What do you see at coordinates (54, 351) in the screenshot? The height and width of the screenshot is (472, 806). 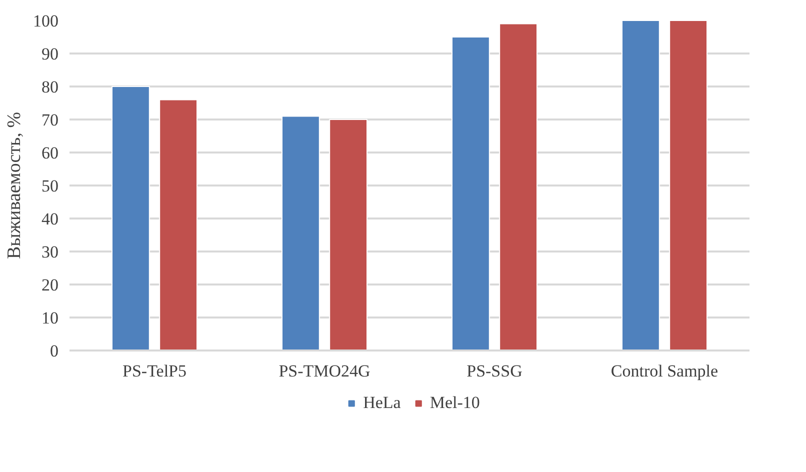 I see `y-tick-label: 0` at bounding box center [54, 351].